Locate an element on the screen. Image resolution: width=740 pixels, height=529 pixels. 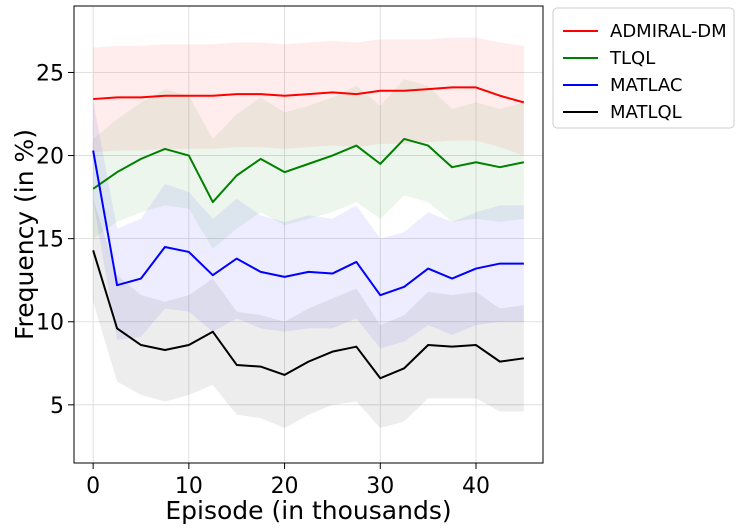
y-tick-label: 20 is located at coordinates (50, 157).